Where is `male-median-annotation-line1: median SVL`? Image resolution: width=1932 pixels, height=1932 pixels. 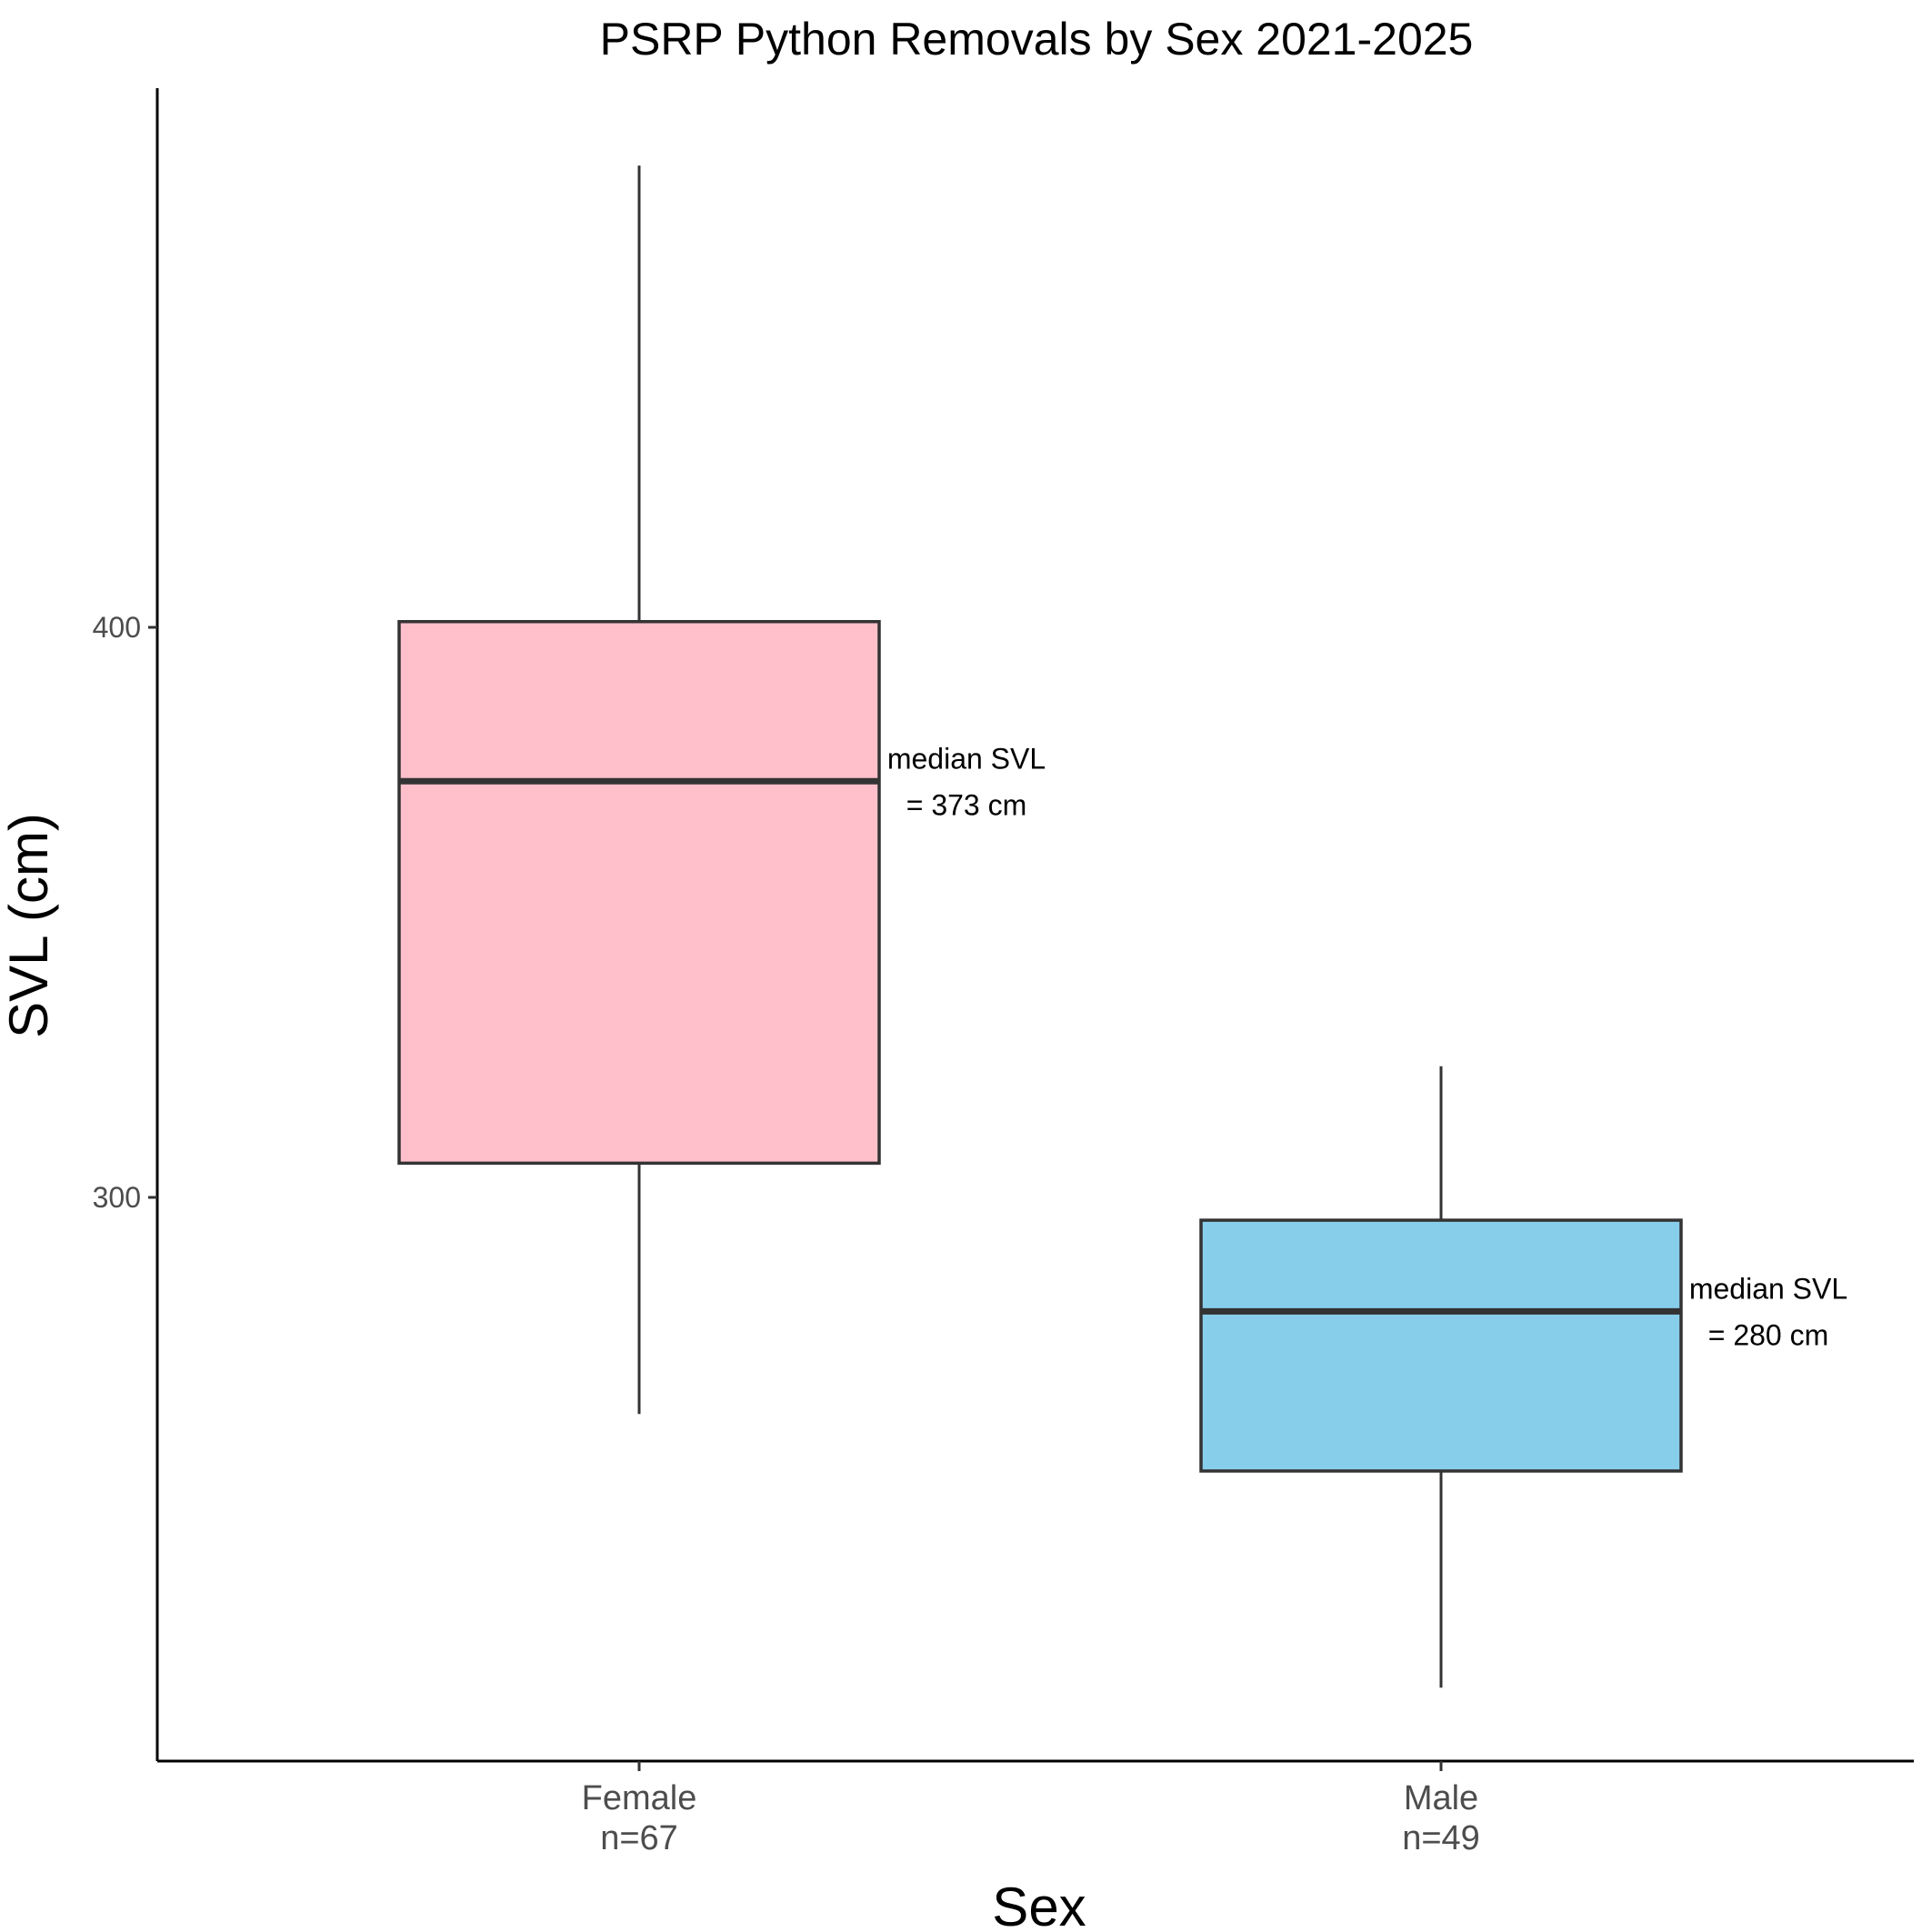
male-median-annotation-line1: median SVL is located at coordinates (1768, 1288).